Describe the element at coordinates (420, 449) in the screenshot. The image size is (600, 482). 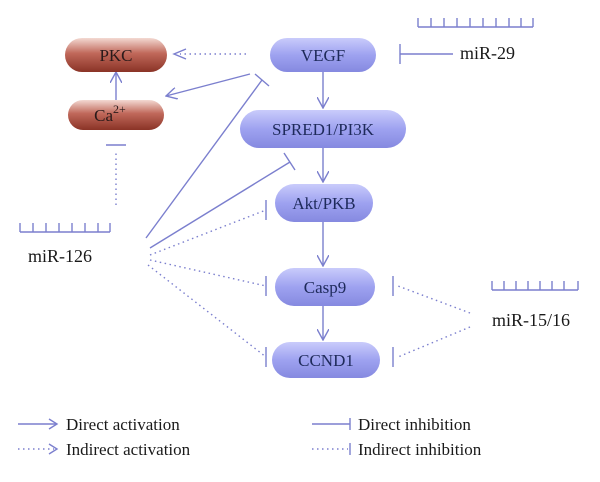
I see `legend-indirect-inhibition-label: Indirect inhibition` at that location.